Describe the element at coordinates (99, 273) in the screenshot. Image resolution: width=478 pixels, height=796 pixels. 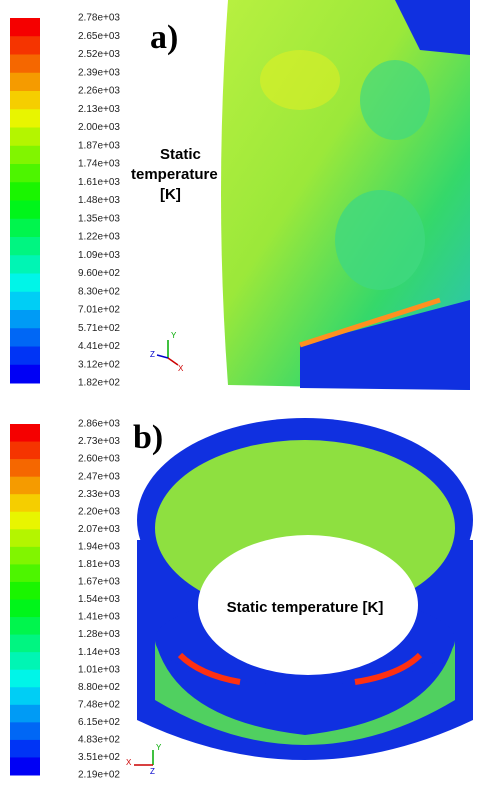
I see `colorbar-label: 9.60e+02` at that location.